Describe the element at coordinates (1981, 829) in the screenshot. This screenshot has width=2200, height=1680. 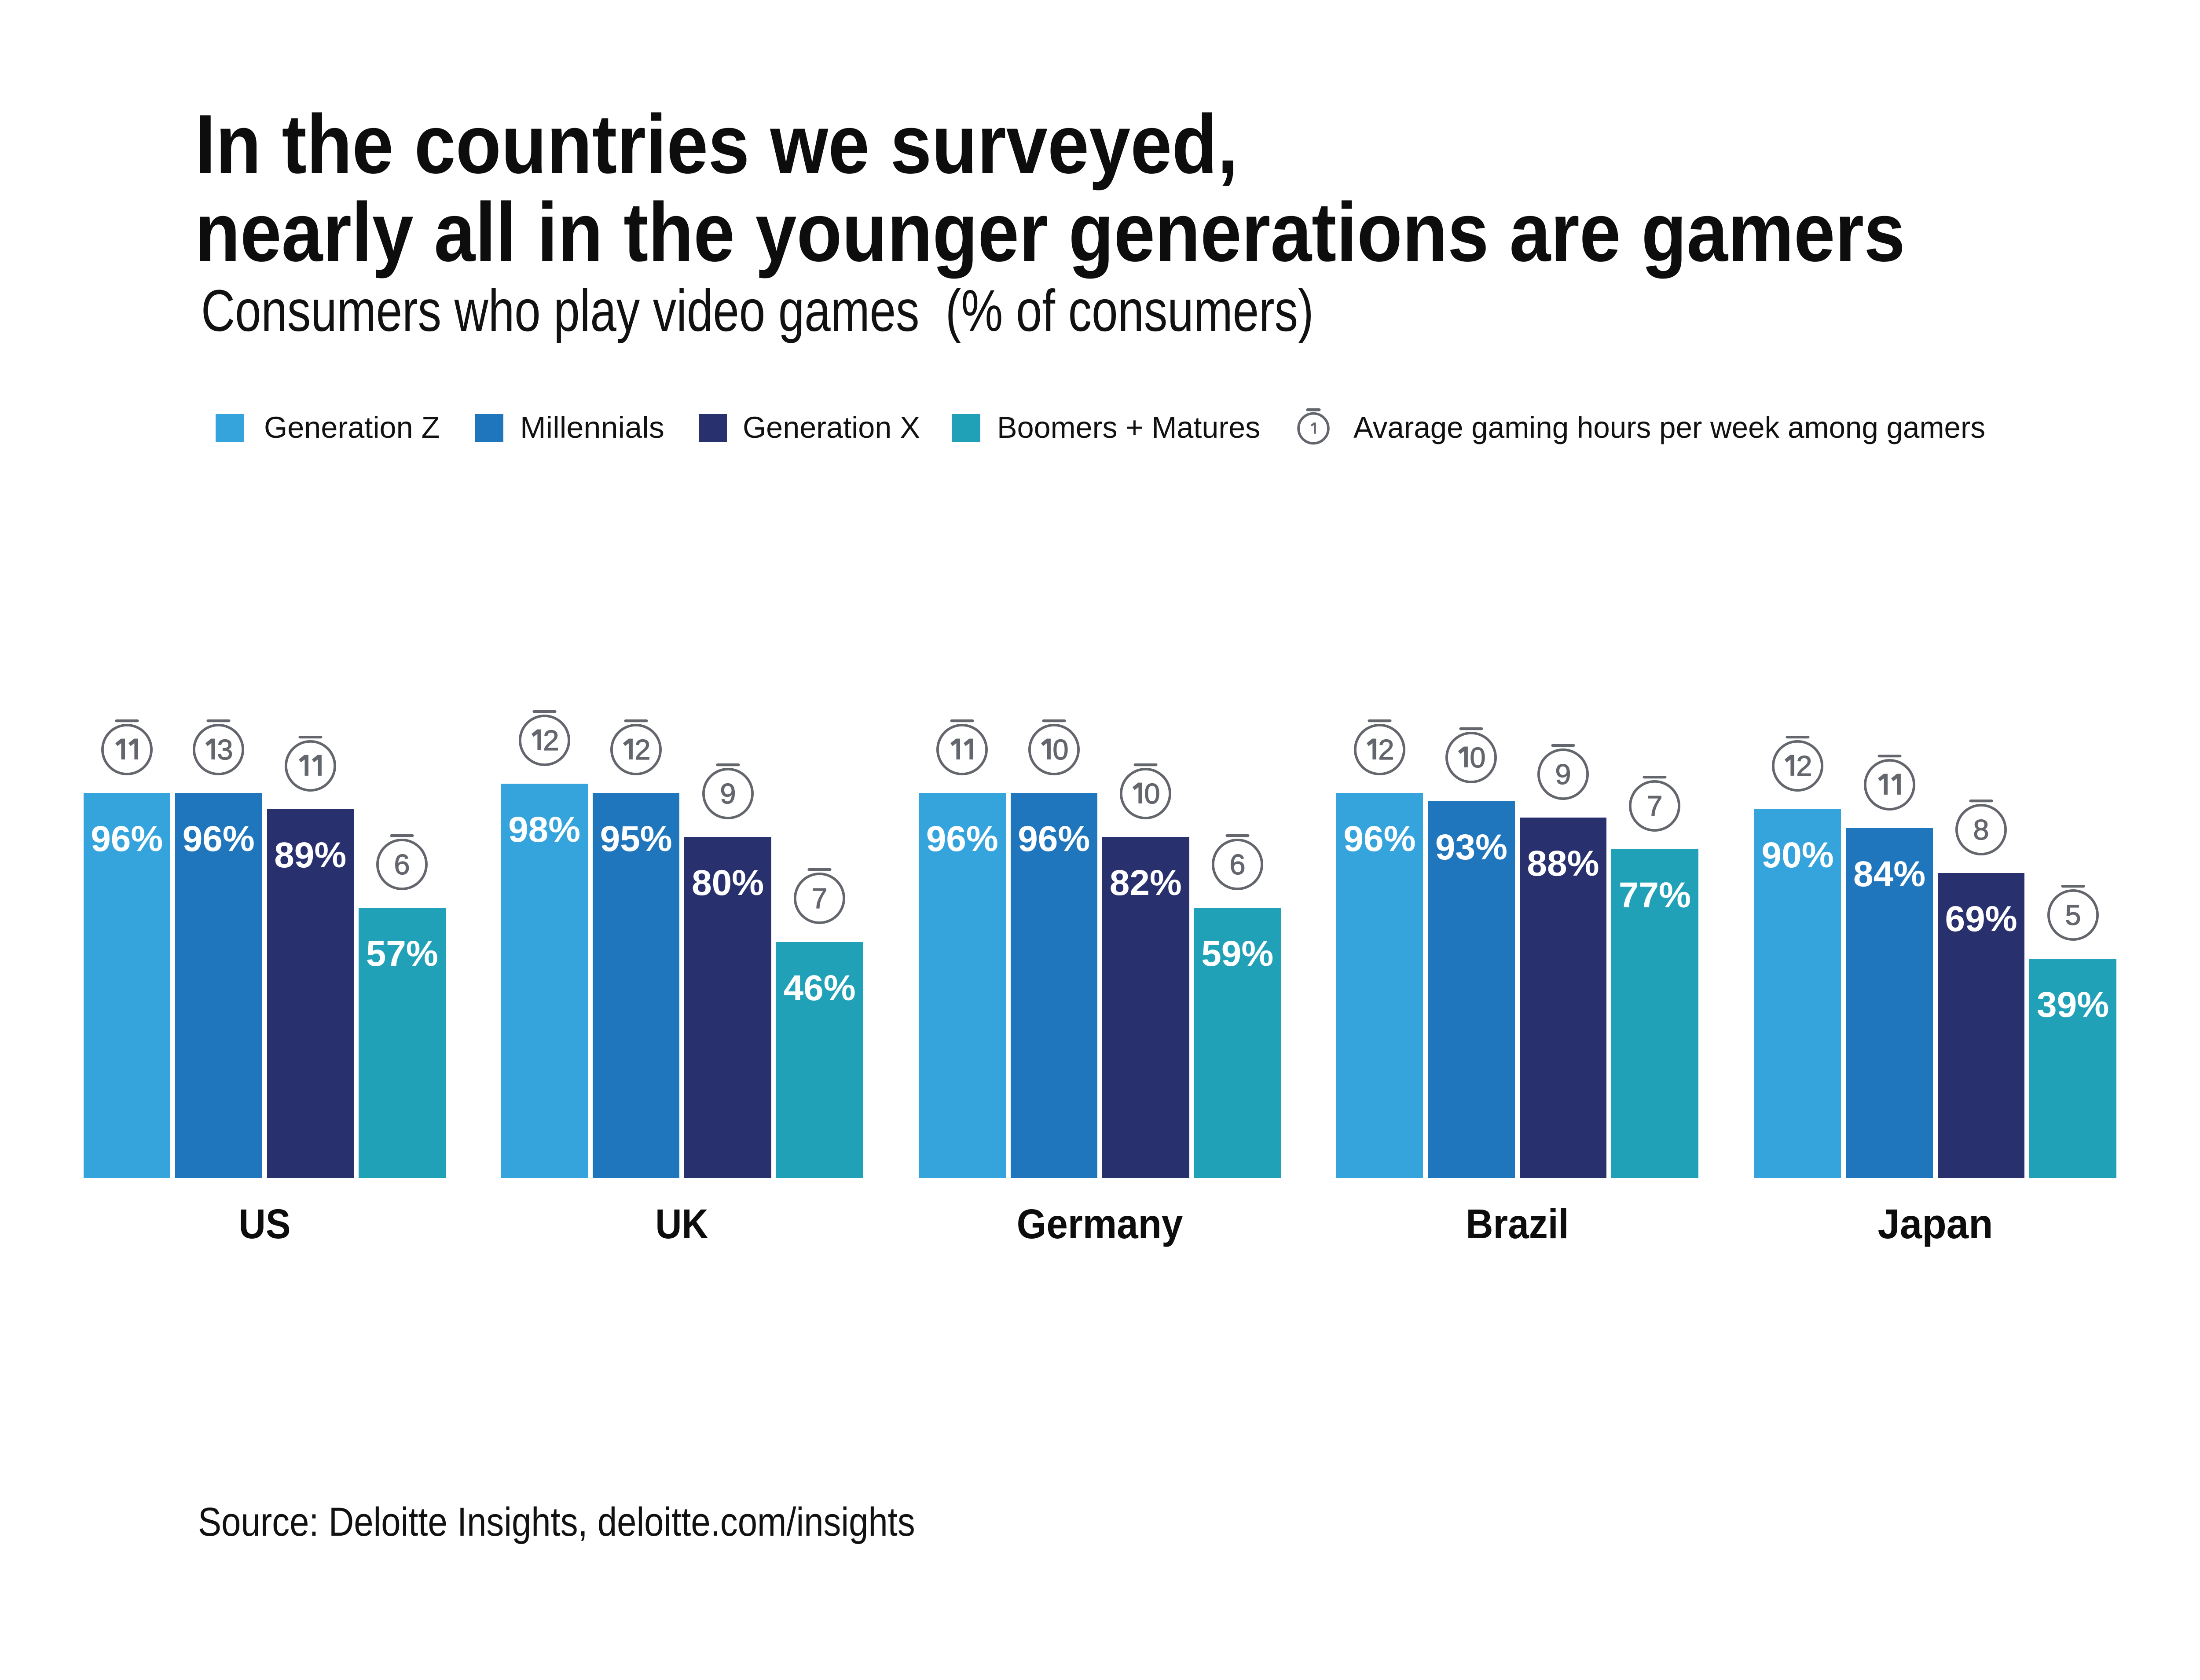
I see `svg-text: 8` at that location.